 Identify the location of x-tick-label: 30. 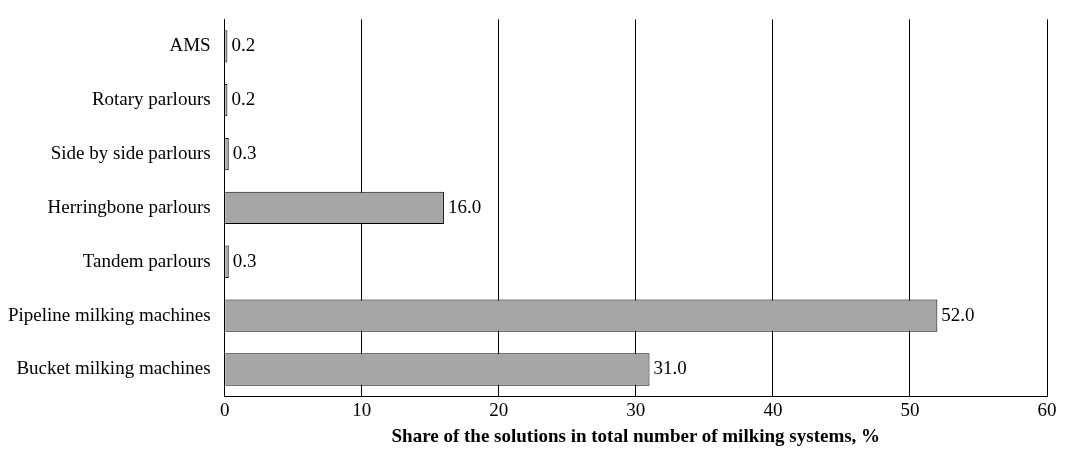
(636, 409).